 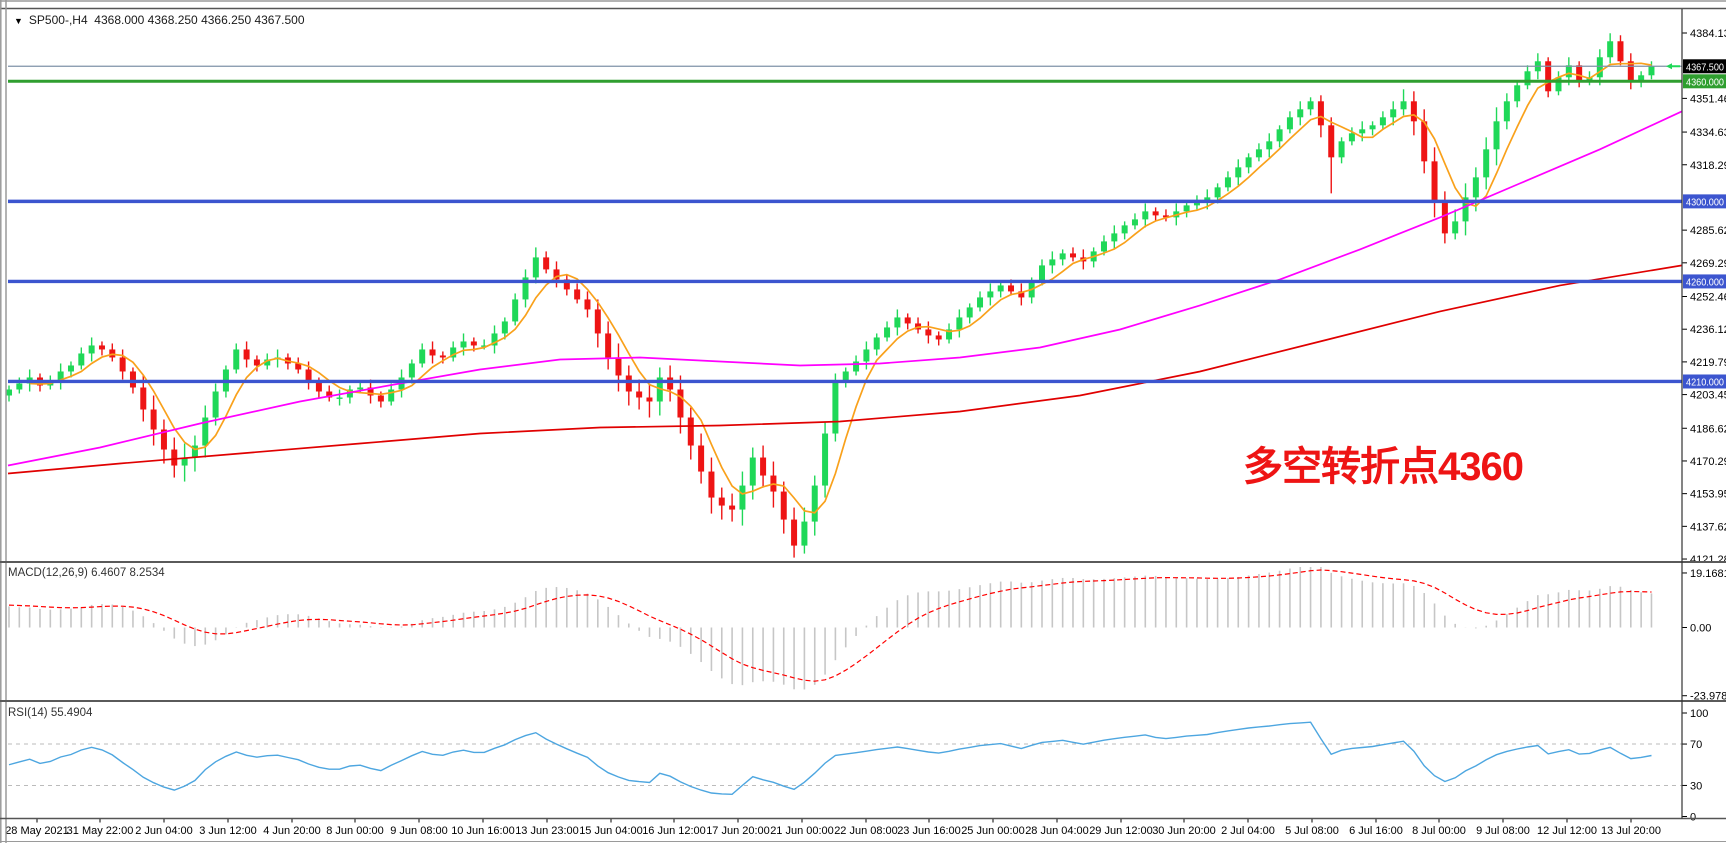 I want to click on time-tick-label: 13 Jun 23:00, so click(x=547, y=831).